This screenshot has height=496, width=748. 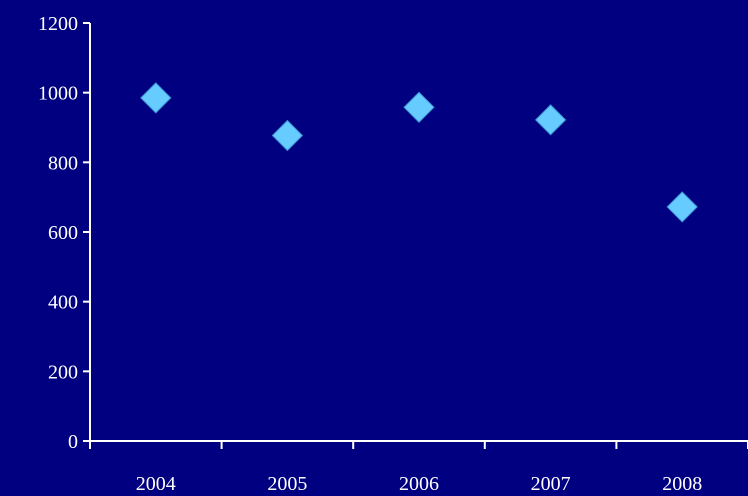 What do you see at coordinates (63, 372) in the screenshot?
I see `y-tick-label: 200` at bounding box center [63, 372].